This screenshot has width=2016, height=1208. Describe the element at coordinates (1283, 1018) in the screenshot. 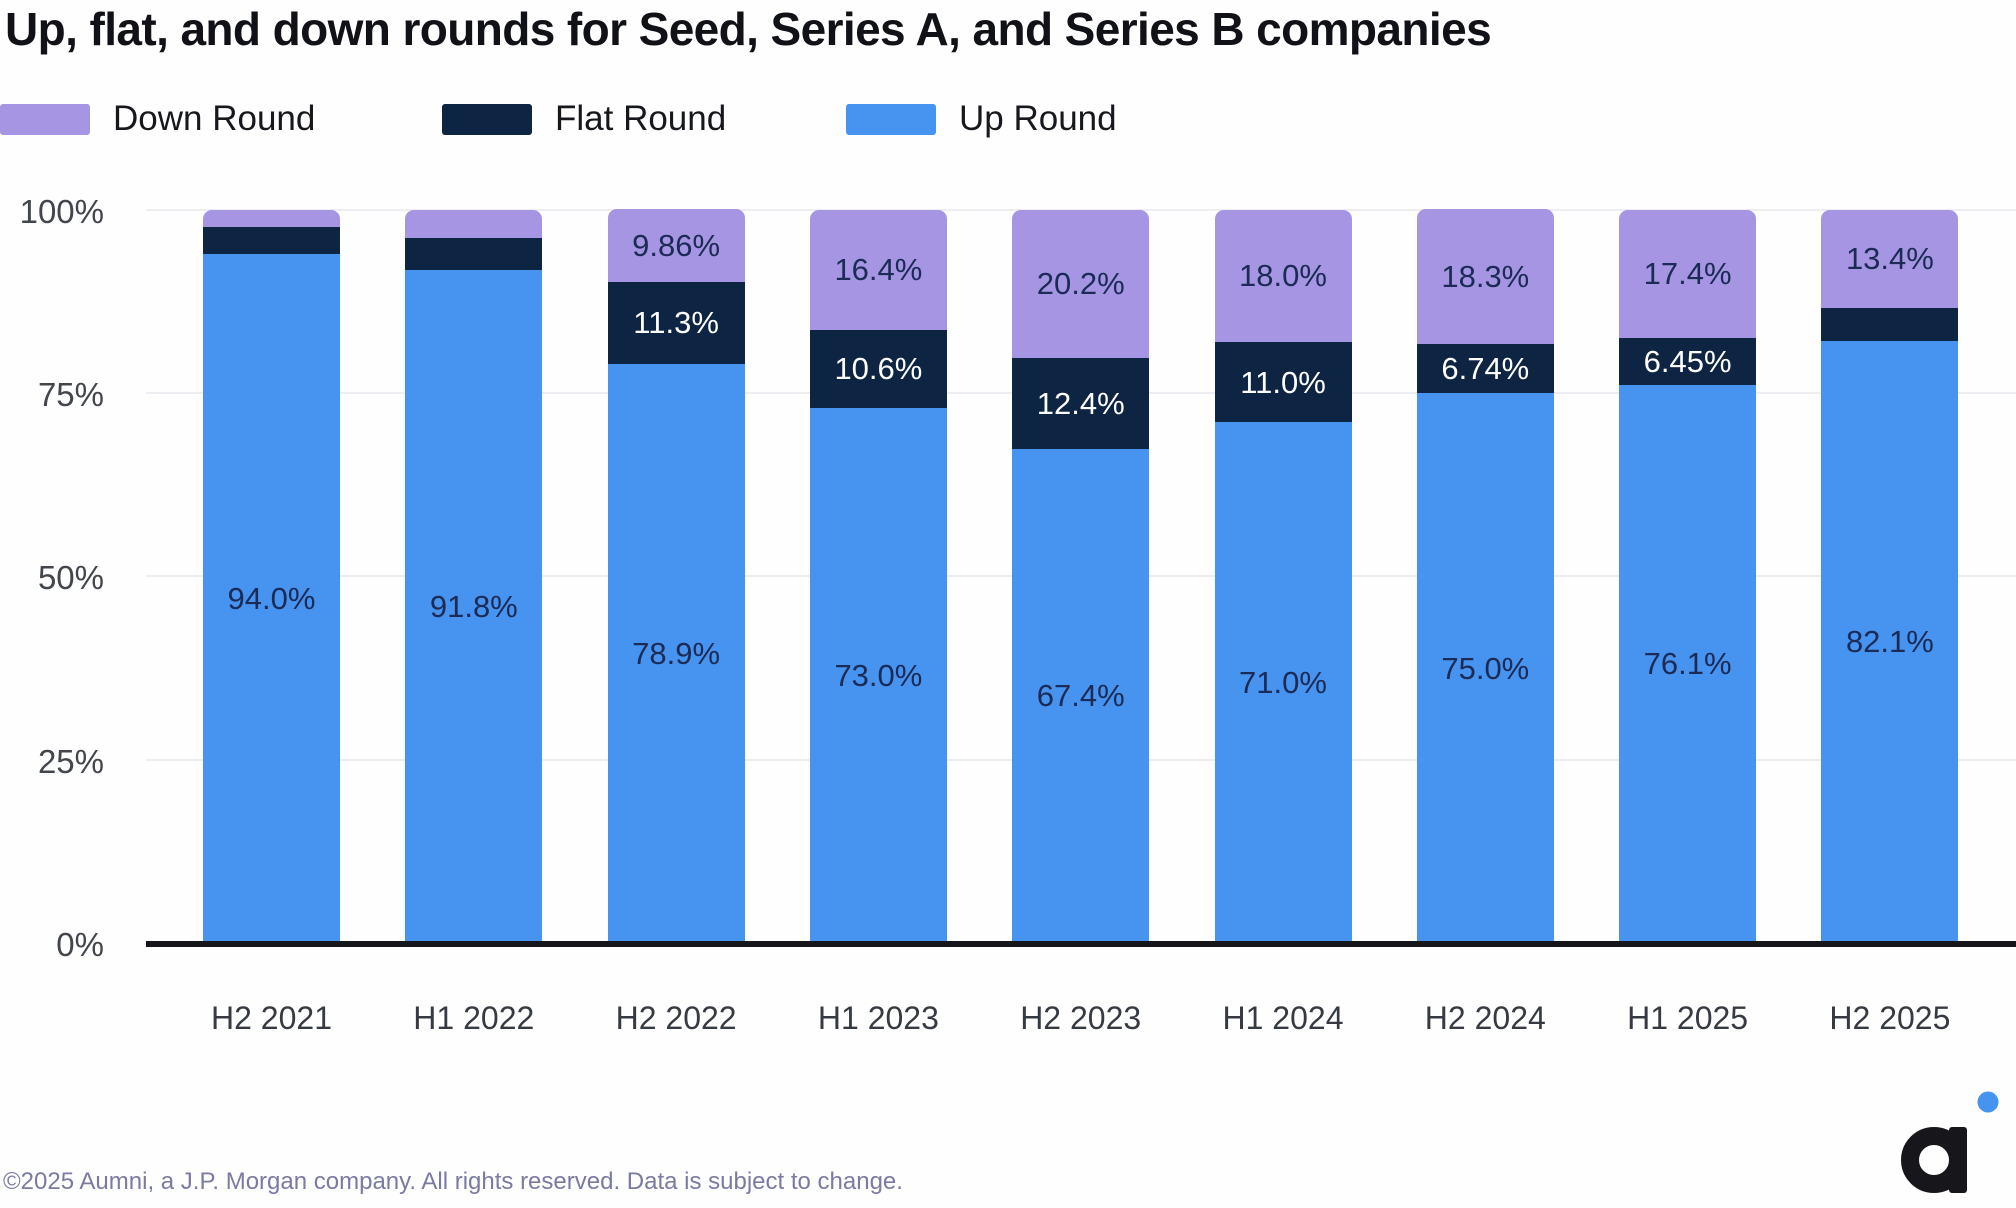

I see `x-axis-label-h1-2024: H1 2024` at that location.